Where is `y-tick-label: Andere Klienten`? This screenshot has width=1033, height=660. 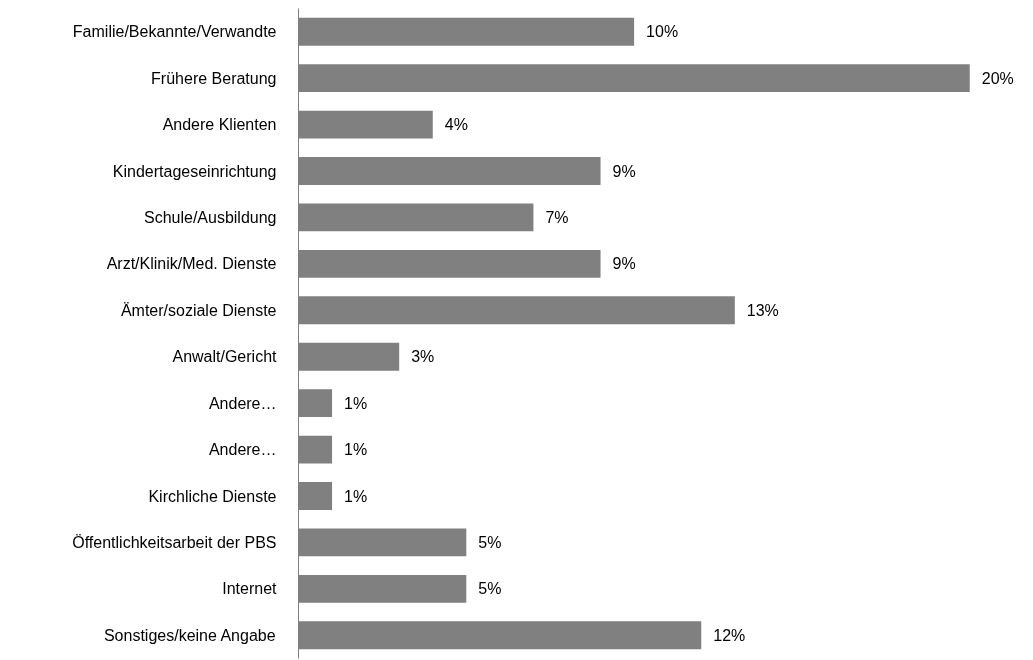 y-tick-label: Andere Klienten is located at coordinates (219, 125).